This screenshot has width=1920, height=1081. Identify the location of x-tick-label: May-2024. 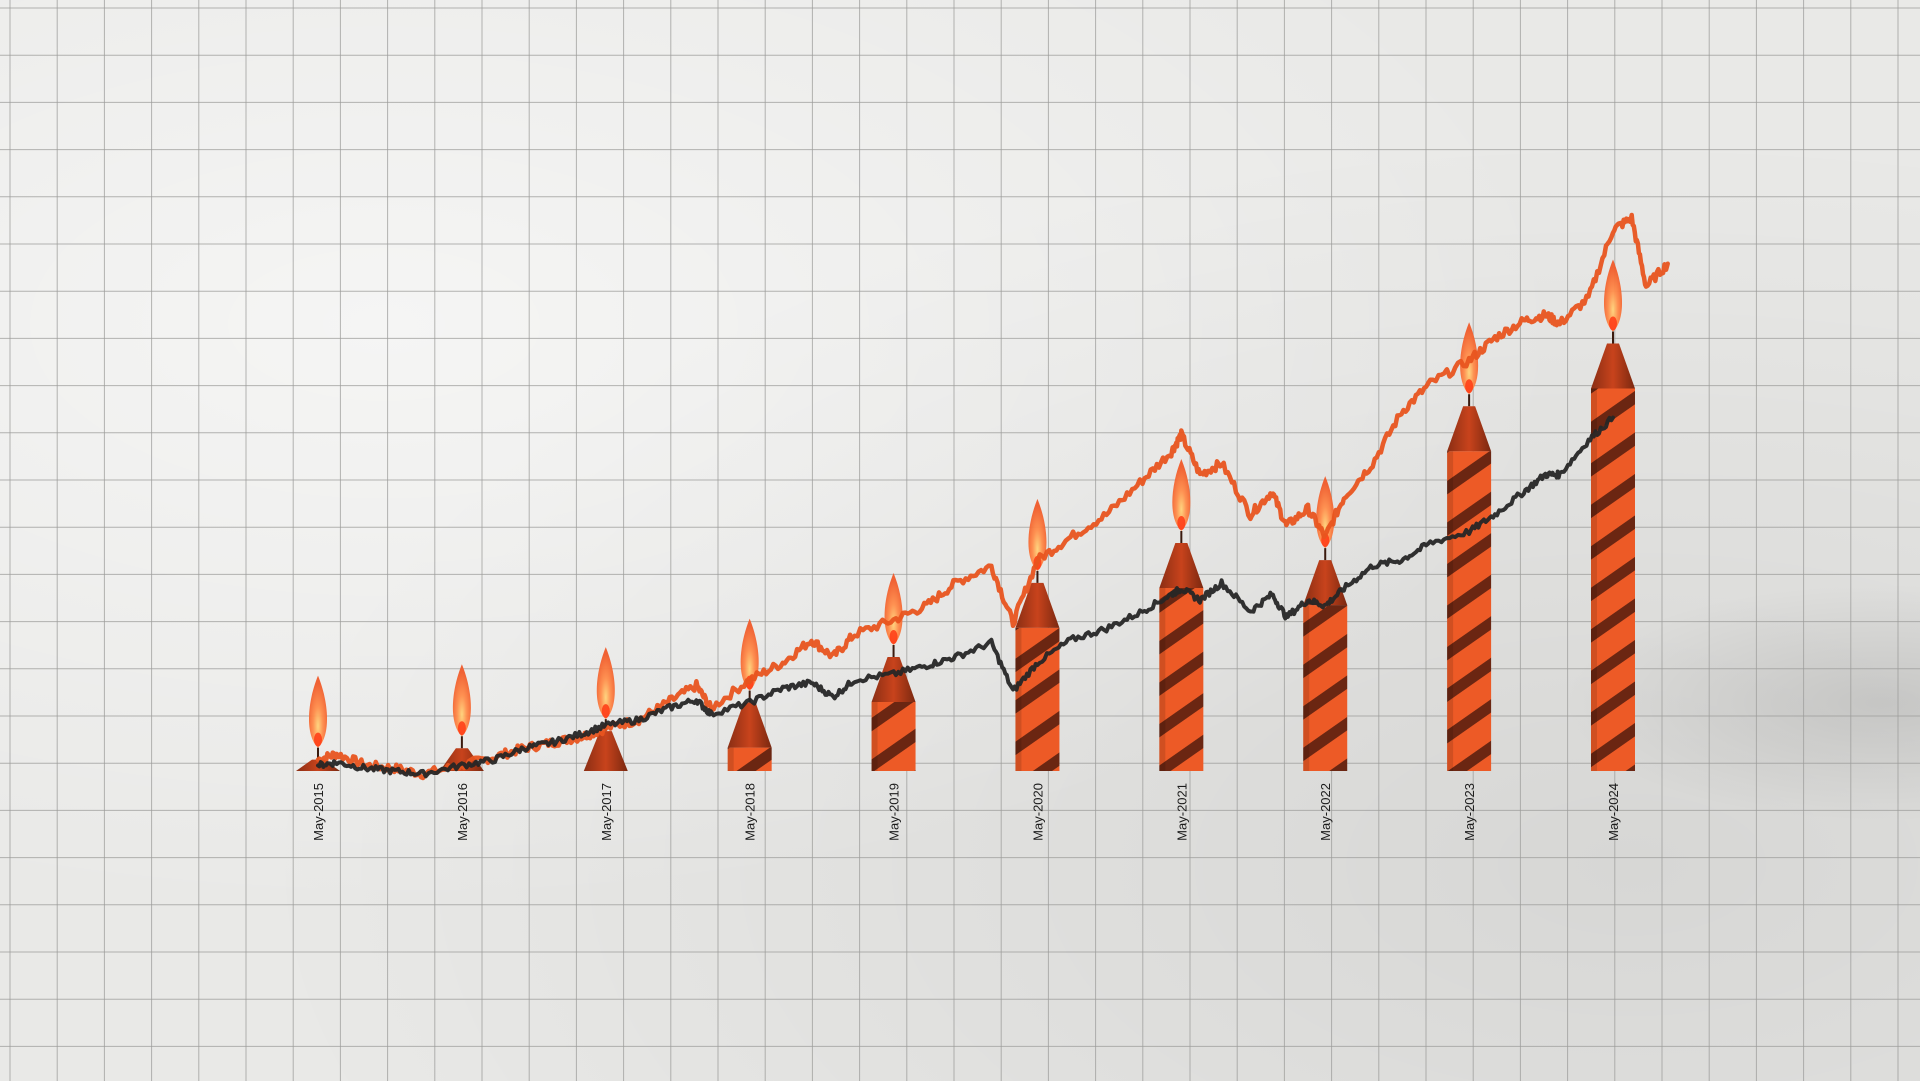
(1613, 812).